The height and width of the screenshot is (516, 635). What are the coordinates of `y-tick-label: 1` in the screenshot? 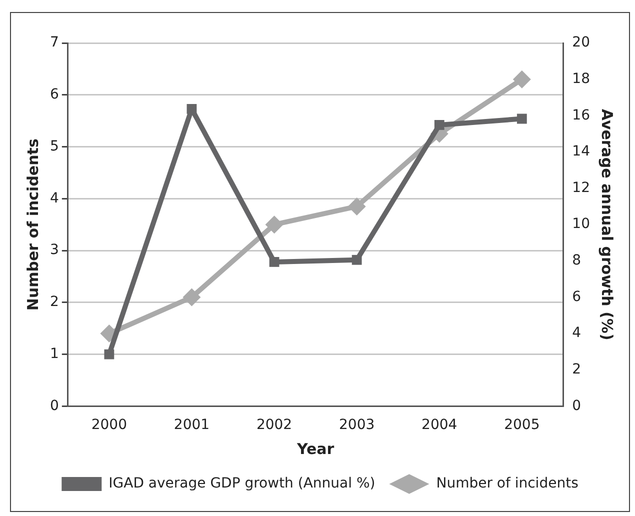 It's located at (54, 354).